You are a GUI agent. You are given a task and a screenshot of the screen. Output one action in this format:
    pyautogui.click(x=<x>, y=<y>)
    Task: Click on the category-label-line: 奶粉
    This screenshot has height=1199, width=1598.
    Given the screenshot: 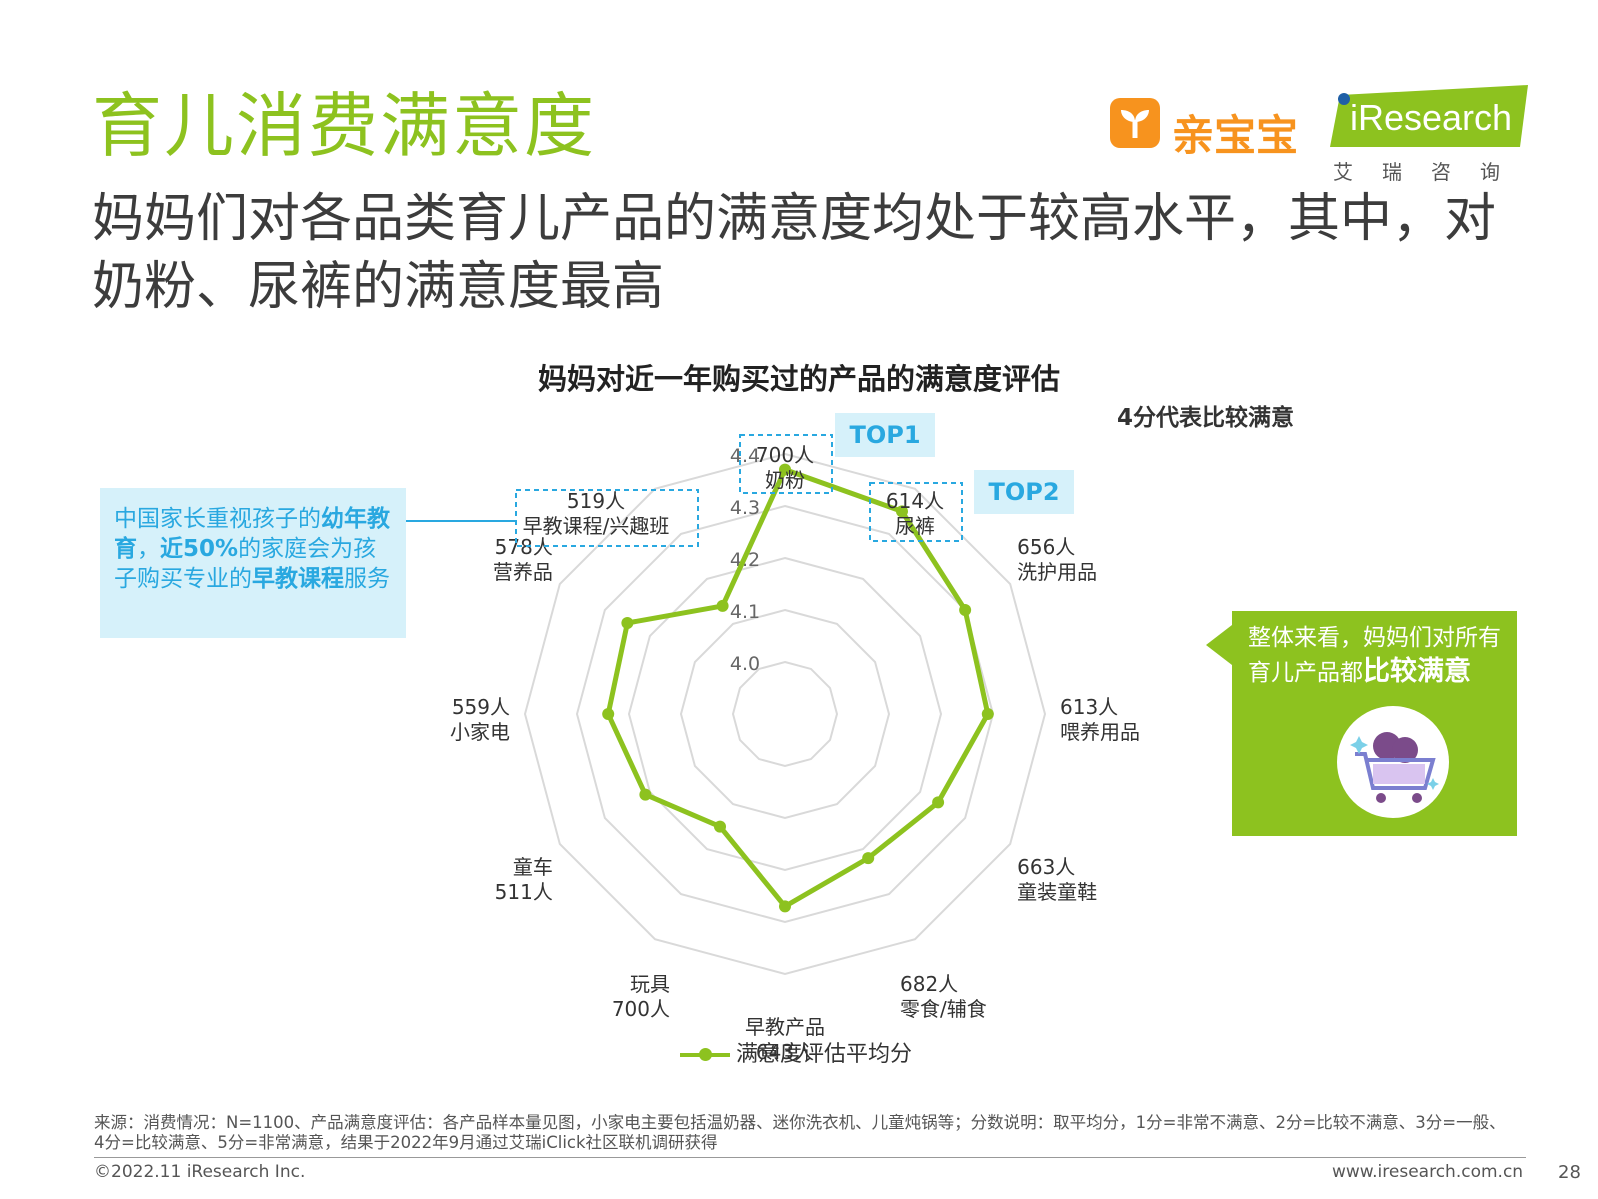 What is the action you would take?
    pyautogui.click(x=785, y=480)
    